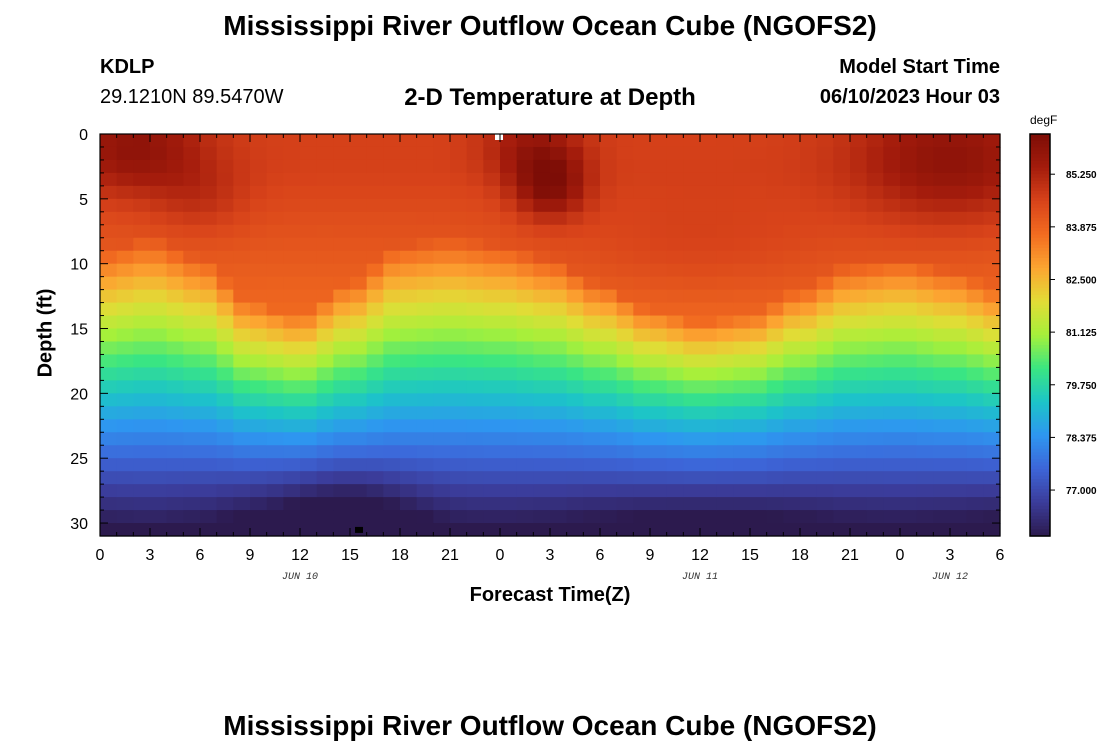 This screenshot has height=750, width=1100. I want to click on y-tick-label: 10, so click(79, 265).